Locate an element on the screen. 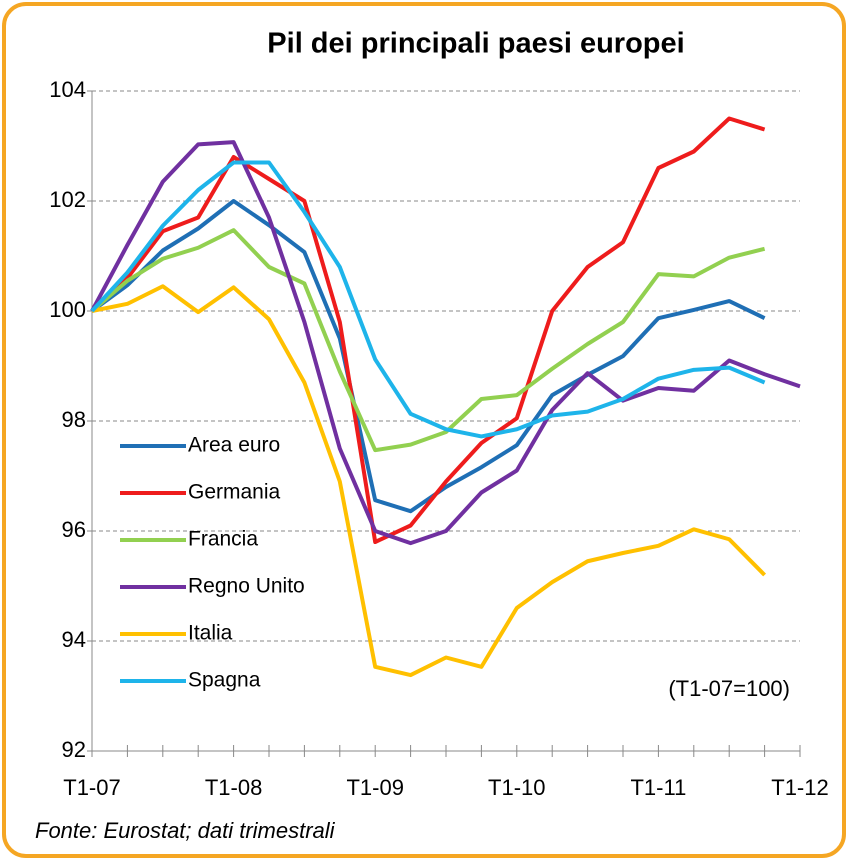  x-tick-label: T1-10 is located at coordinates (516, 787).